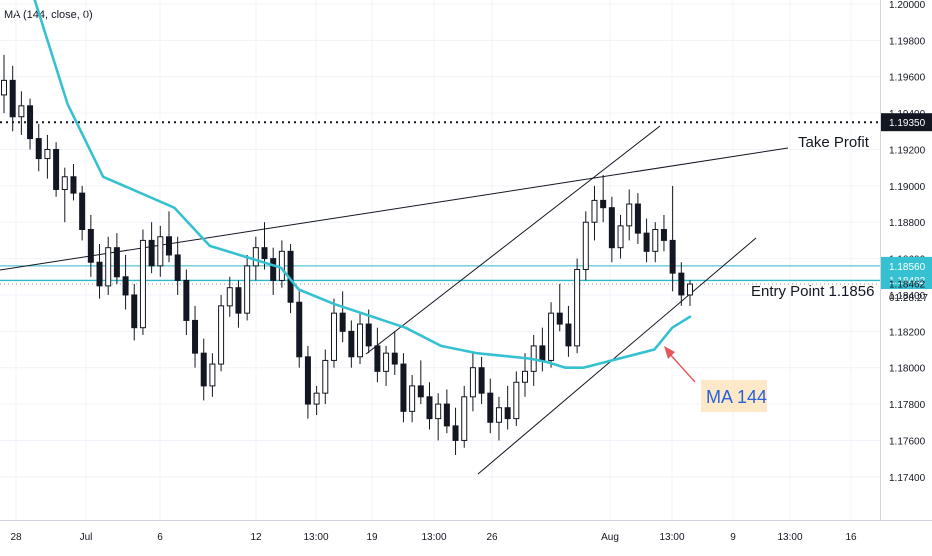  I want to click on channel-upper-line, so click(513, 240).